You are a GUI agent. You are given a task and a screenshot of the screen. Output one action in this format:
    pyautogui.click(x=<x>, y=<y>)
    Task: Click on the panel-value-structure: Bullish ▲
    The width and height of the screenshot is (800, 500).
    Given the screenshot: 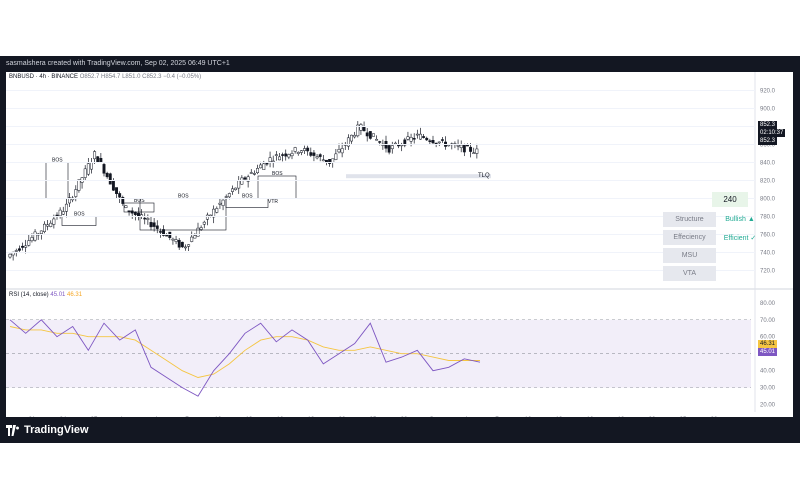 What is the action you would take?
    pyautogui.click(x=740, y=219)
    